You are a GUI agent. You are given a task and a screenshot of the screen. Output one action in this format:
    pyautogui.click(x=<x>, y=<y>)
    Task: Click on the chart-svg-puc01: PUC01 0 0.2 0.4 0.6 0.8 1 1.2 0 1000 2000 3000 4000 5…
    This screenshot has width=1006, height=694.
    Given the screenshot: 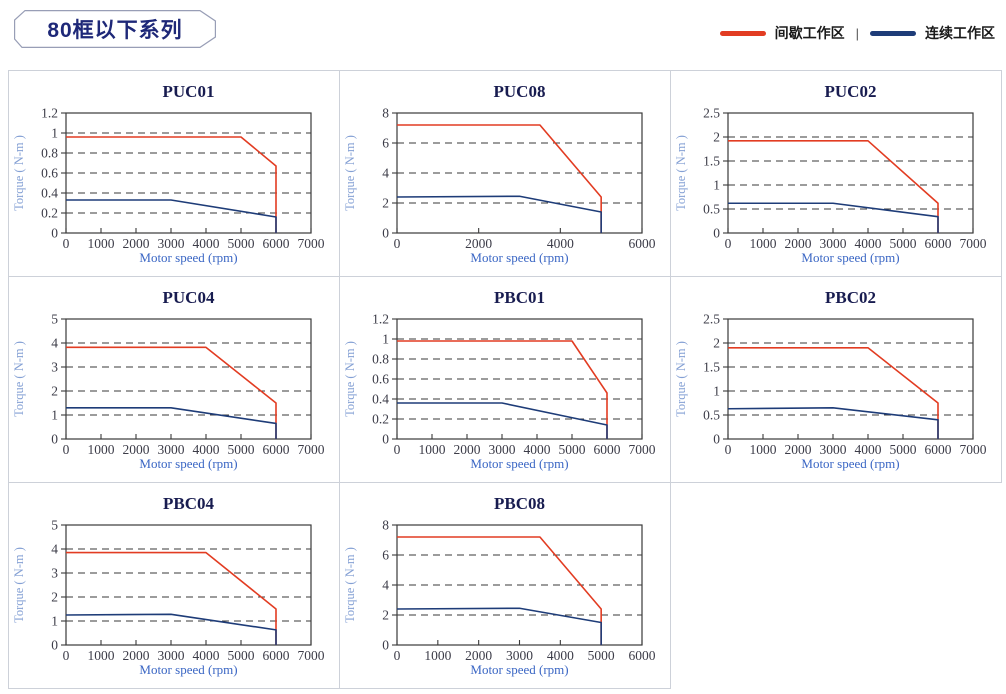 What is the action you would take?
    pyautogui.click(x=168, y=173)
    